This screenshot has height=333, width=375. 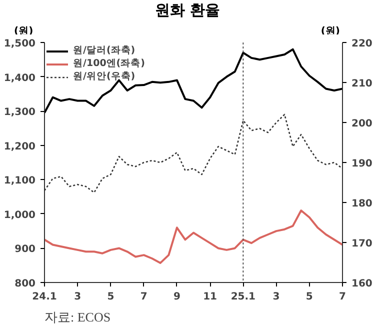 I want to click on x-tick-label: 25.1, so click(x=243, y=297).